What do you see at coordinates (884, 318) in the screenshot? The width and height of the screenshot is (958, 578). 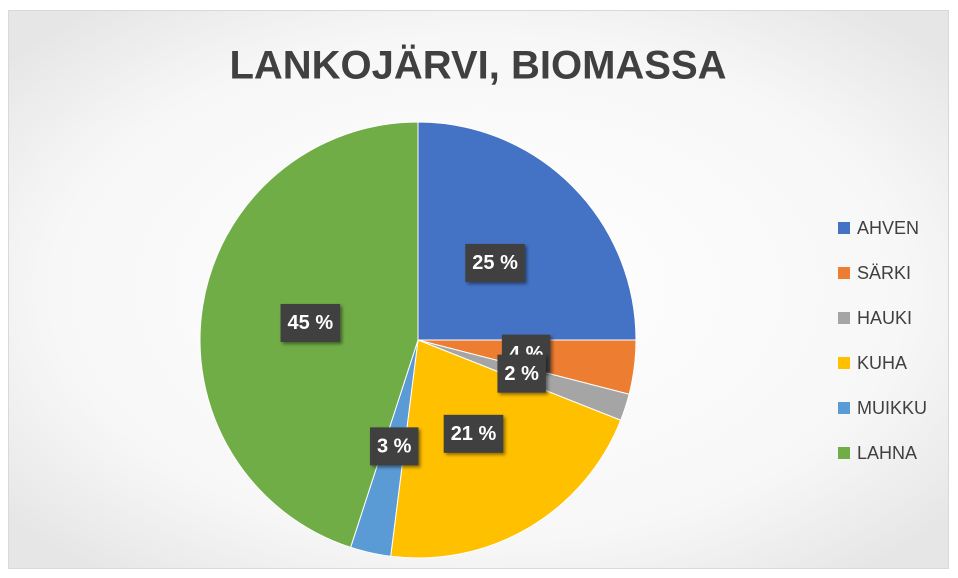 I see `legend-label: HAUKI` at bounding box center [884, 318].